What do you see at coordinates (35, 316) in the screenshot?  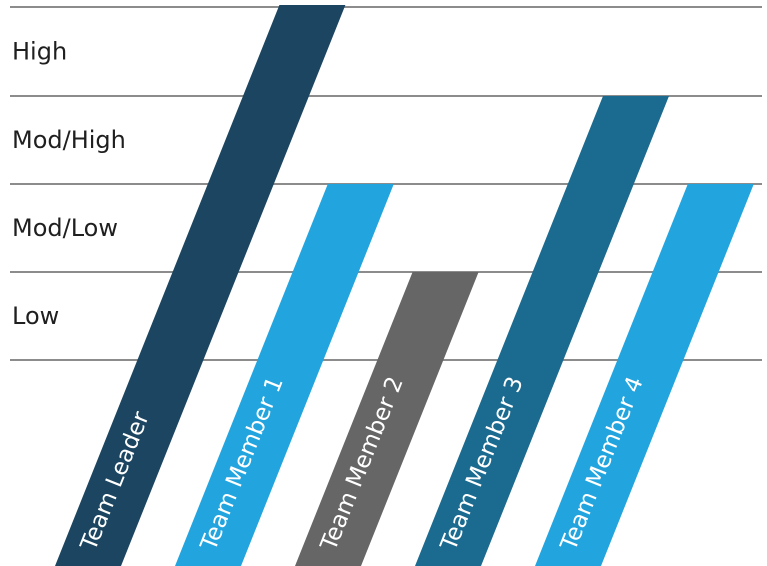 I see `level-label: Low` at bounding box center [35, 316].